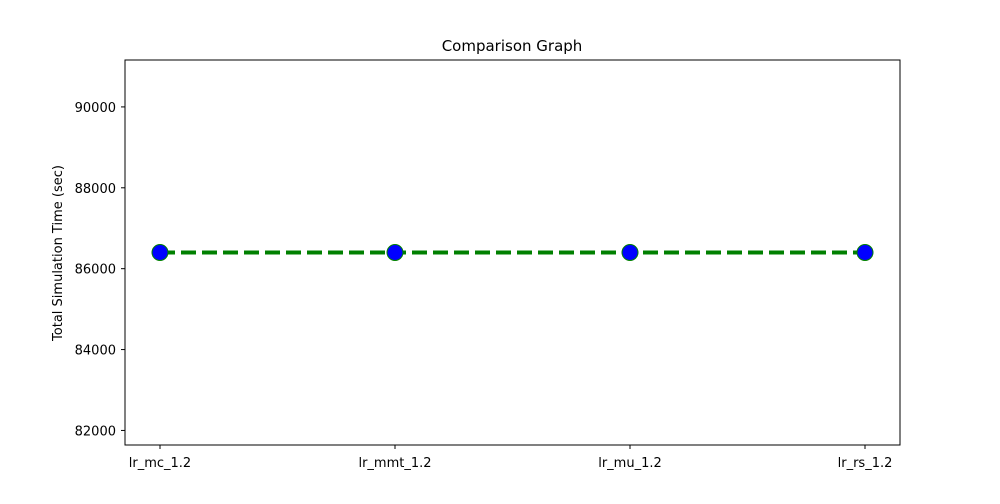 The image size is (1000, 504). What do you see at coordinates (95, 108) in the screenshot?
I see `y-tick-label: 90000` at bounding box center [95, 108].